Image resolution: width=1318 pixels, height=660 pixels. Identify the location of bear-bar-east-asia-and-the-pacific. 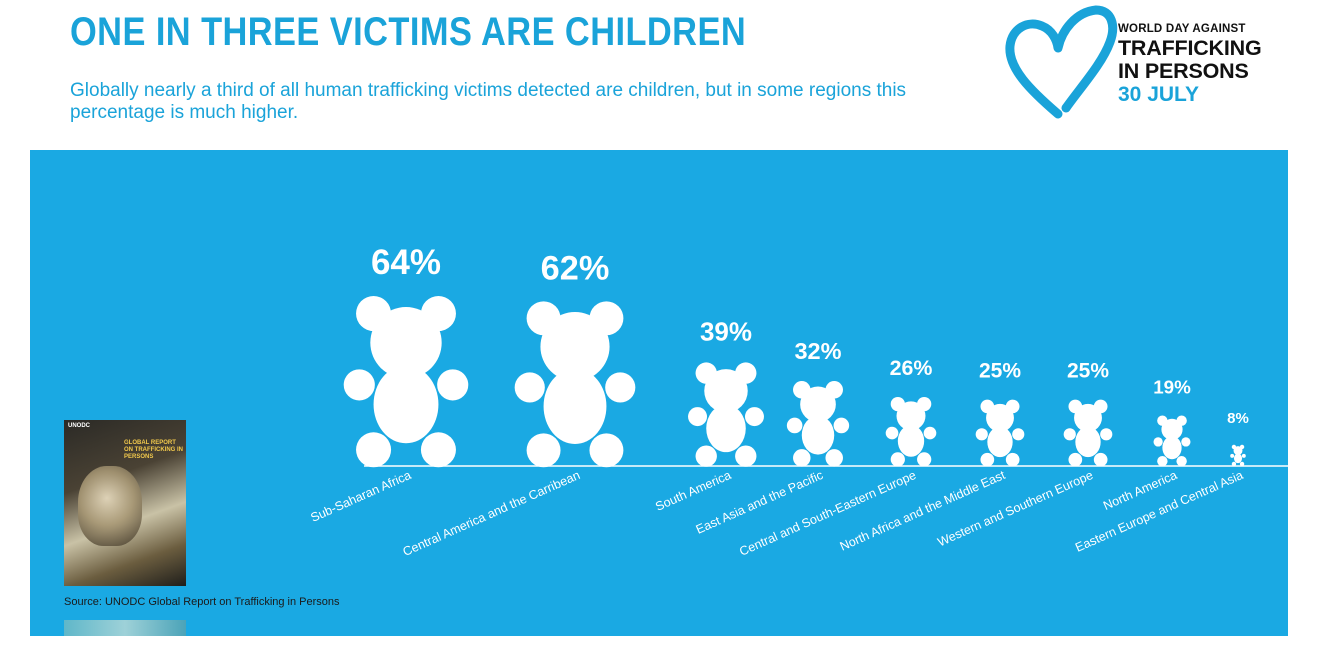
(818, 424).